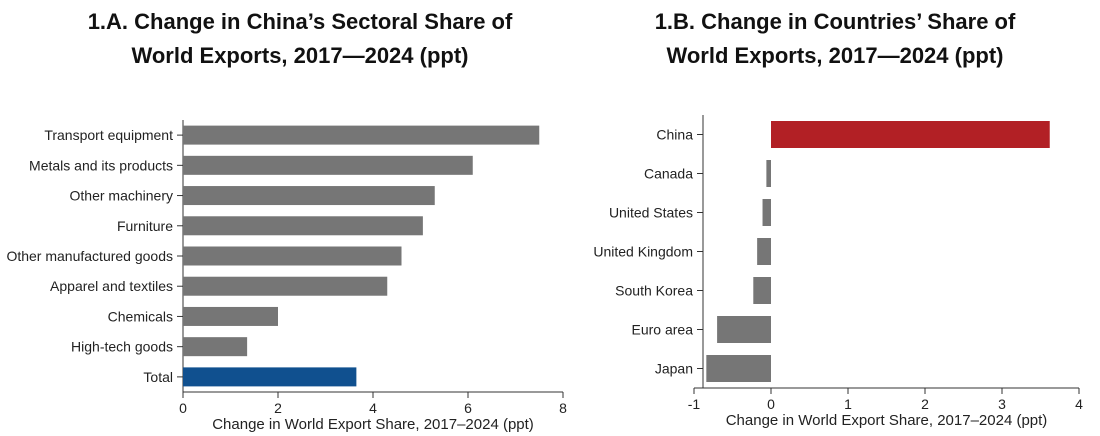 The image size is (1100, 436). I want to click on bar-canada, so click(768, 173).